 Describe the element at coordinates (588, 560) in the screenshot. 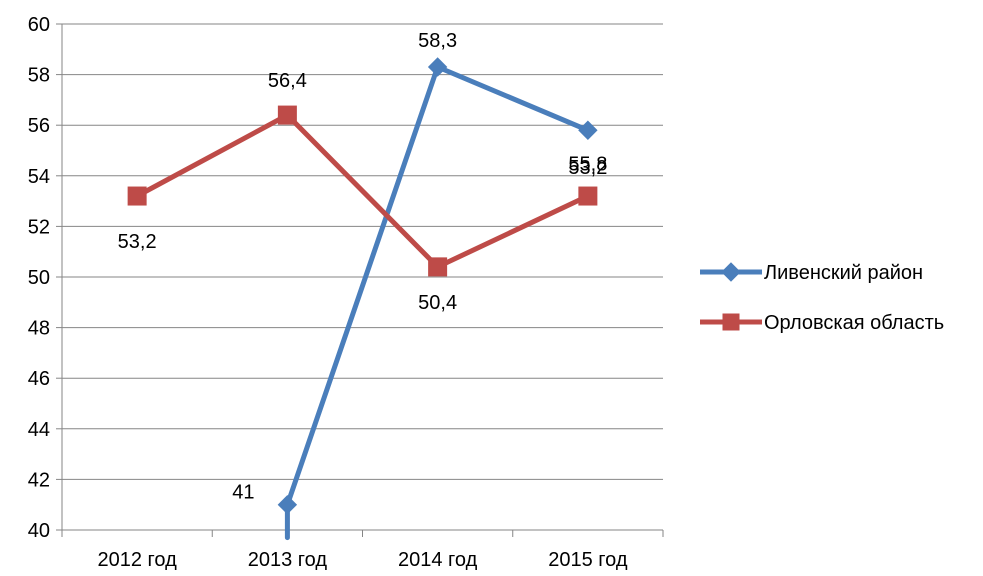

I see `x-tick-label: 2015 год` at that location.